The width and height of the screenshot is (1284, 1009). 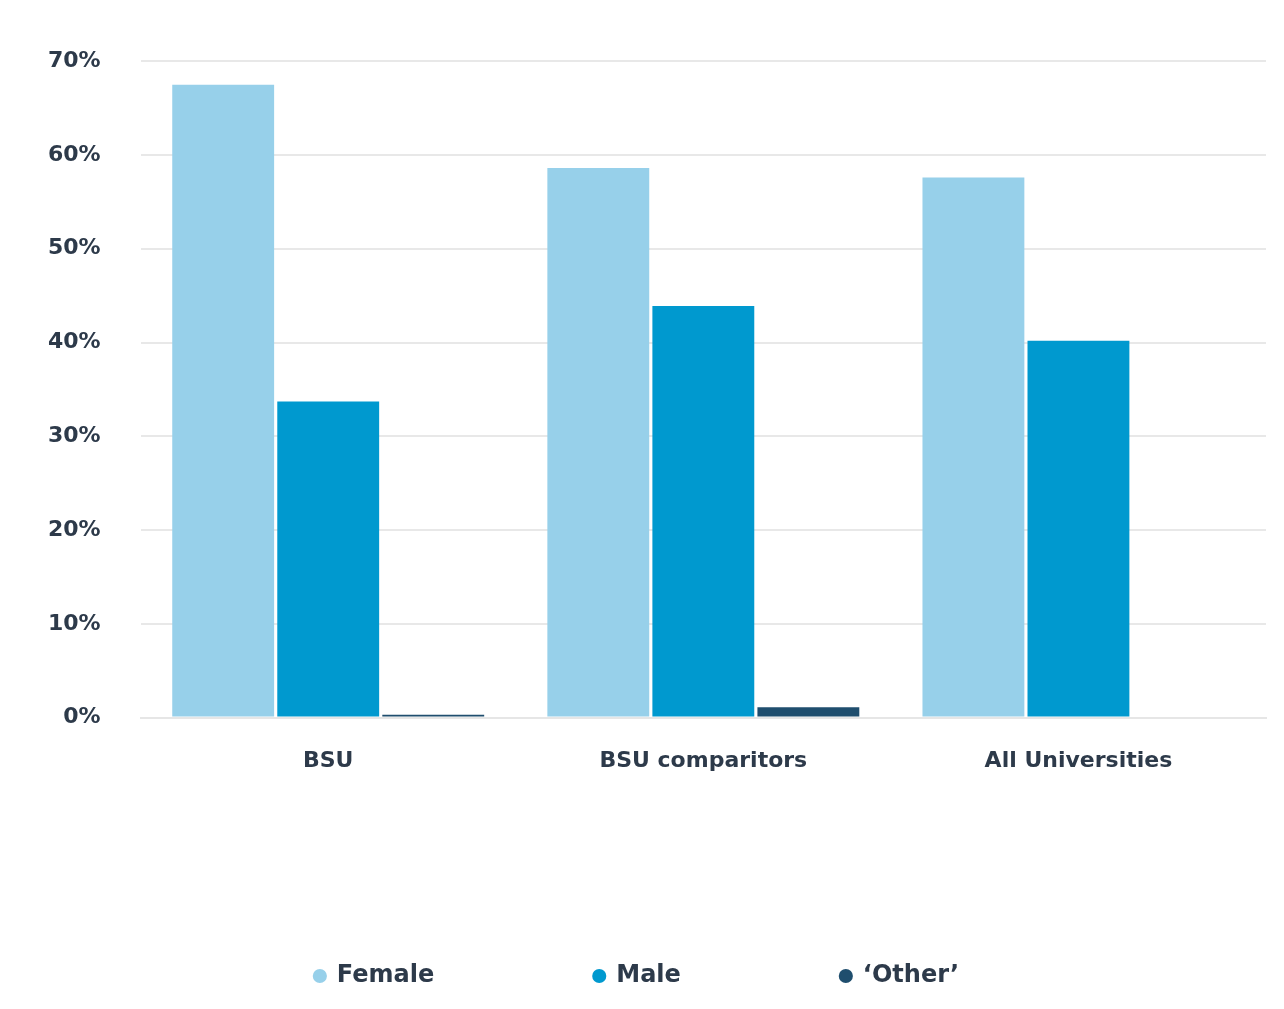 What do you see at coordinates (328, 759) in the screenshot?
I see `x-tick-label: BSU` at bounding box center [328, 759].